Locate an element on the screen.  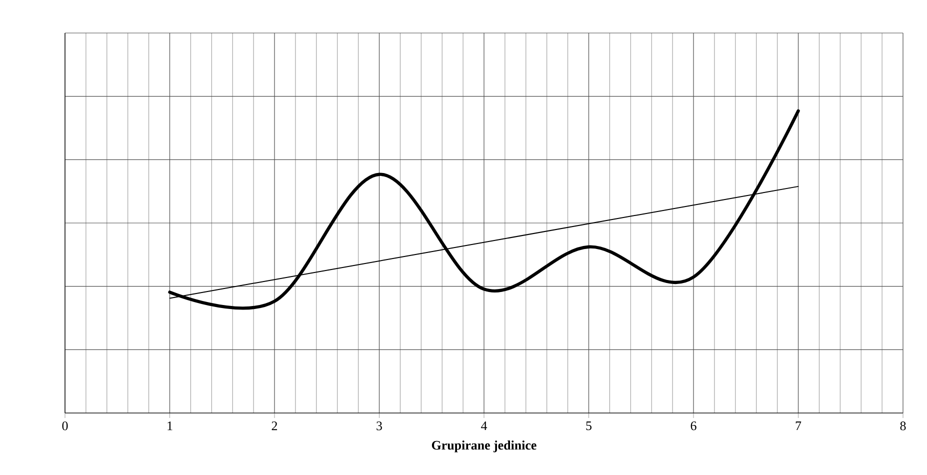
x-tick-label: 1 is located at coordinates (170, 426).